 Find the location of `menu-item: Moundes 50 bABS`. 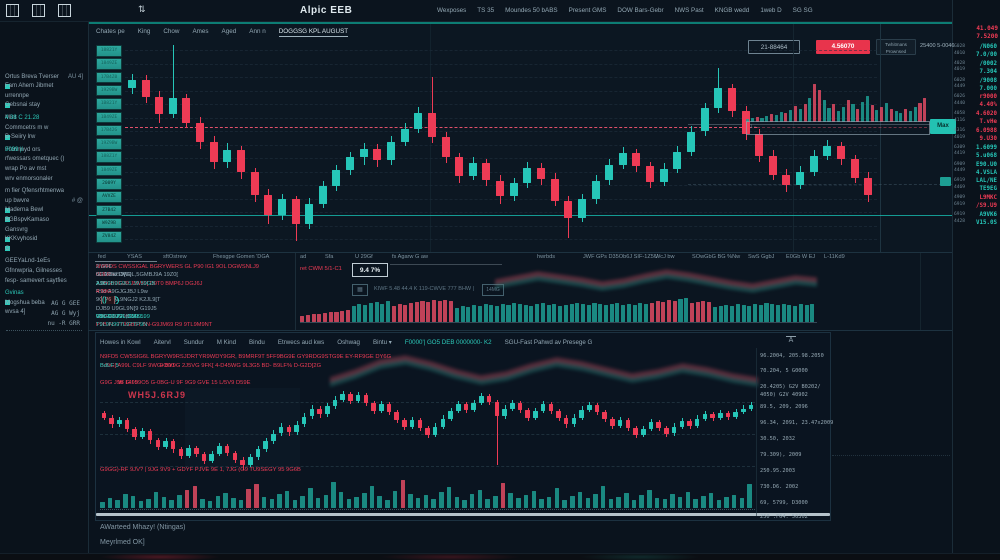

menu-item: Moundes 50 bABS is located at coordinates (531, 10).